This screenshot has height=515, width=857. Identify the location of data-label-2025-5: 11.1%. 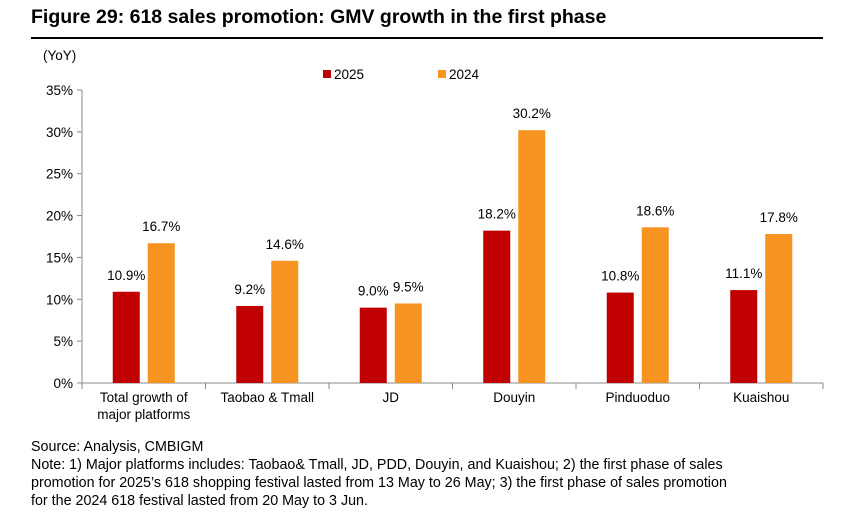
(743, 273).